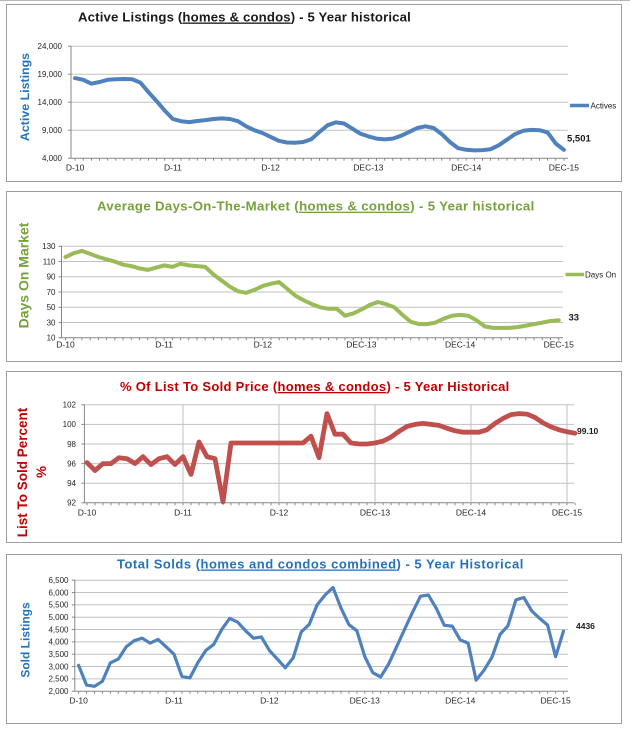 This screenshot has height=731, width=630. I want to click on svg-text: 10, so click(51, 338).